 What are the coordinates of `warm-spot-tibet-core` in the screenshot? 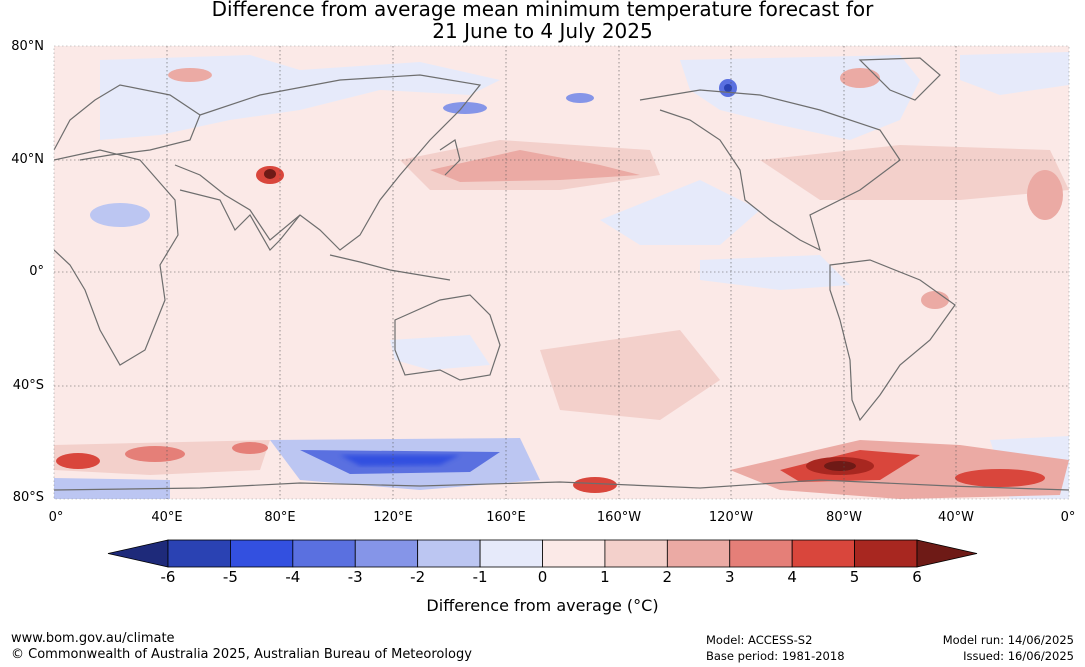 It's located at (270, 174).